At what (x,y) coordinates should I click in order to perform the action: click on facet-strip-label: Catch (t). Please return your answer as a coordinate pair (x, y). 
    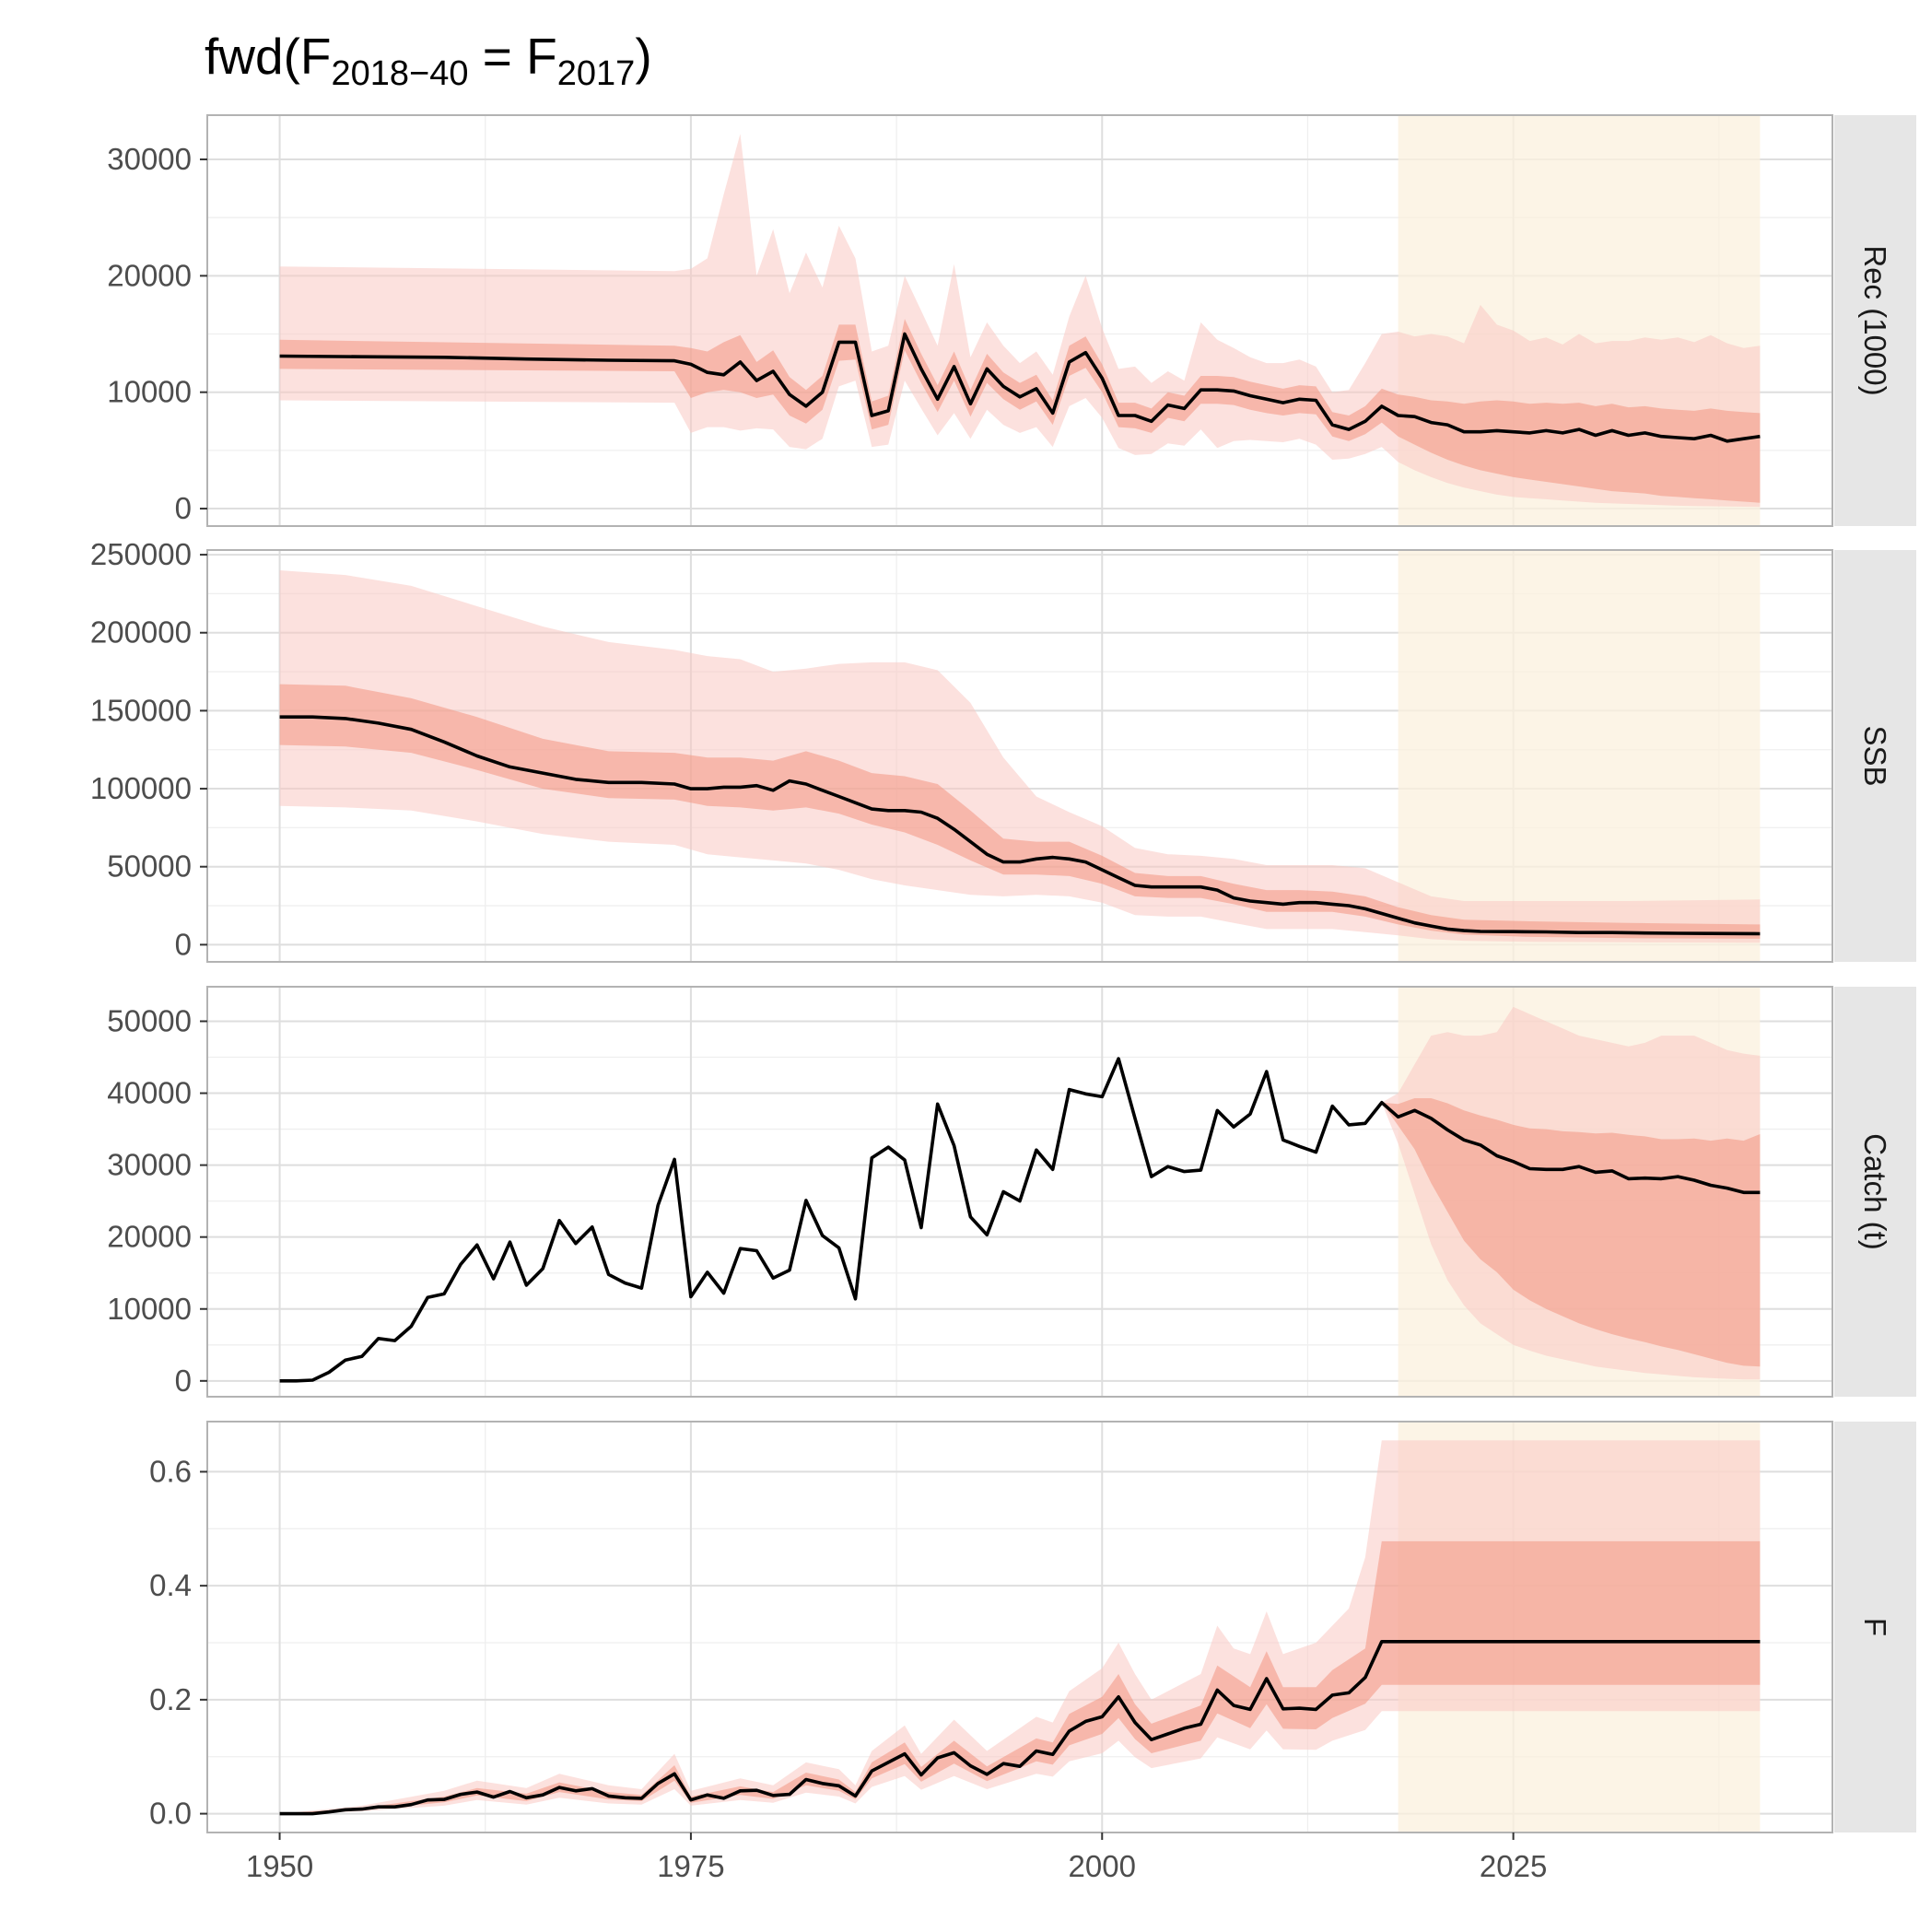
    Looking at the image, I should click on (1875, 1191).